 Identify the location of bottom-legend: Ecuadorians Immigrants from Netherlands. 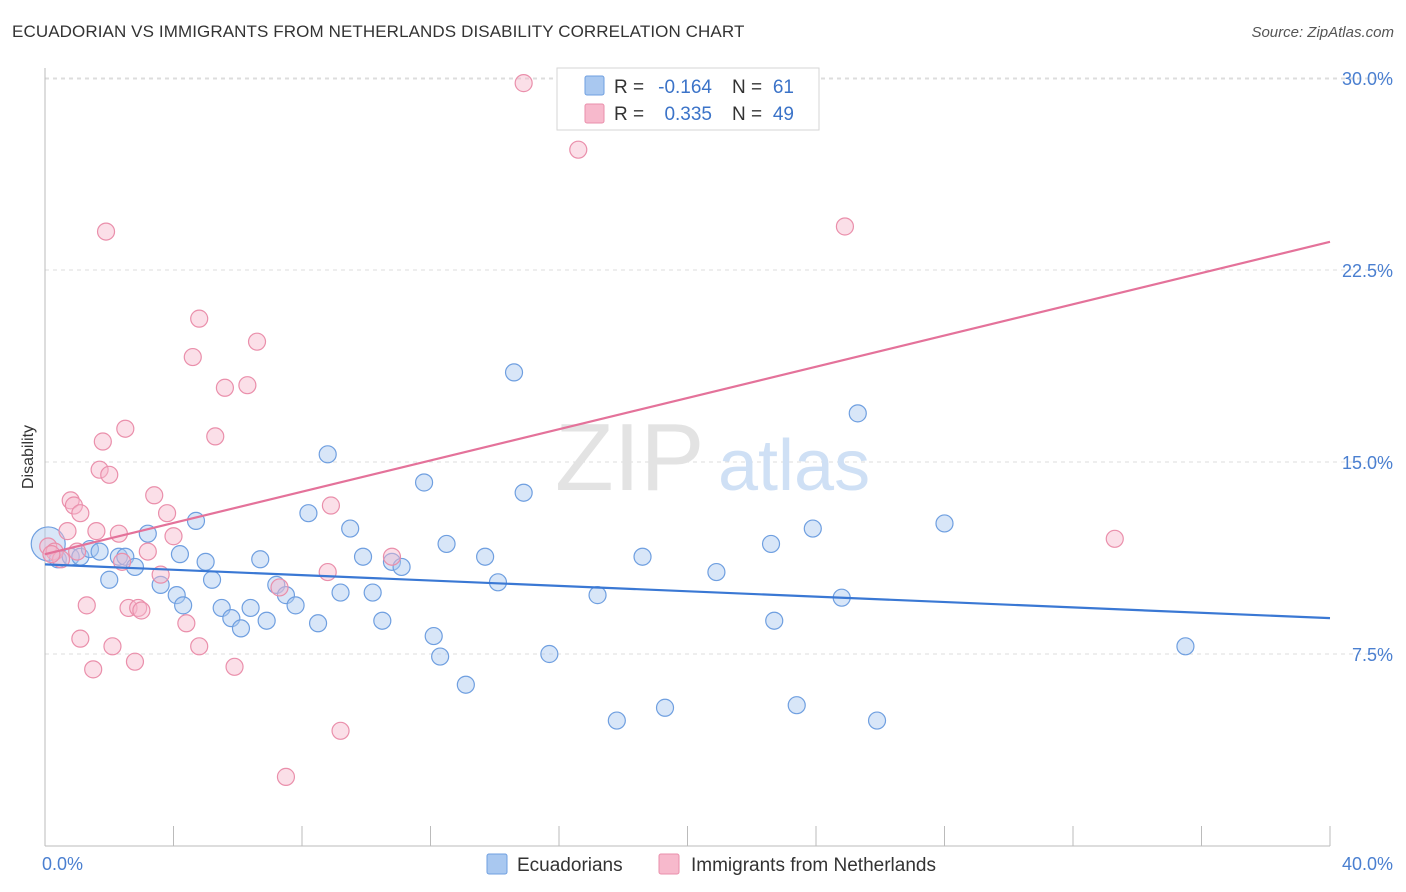
(711, 864).